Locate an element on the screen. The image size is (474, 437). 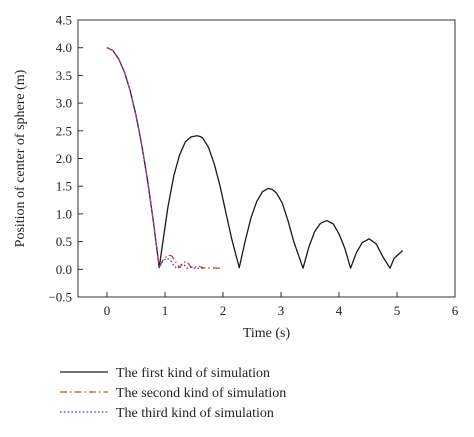
y-tick-label: 3.0 is located at coordinates (64, 103).